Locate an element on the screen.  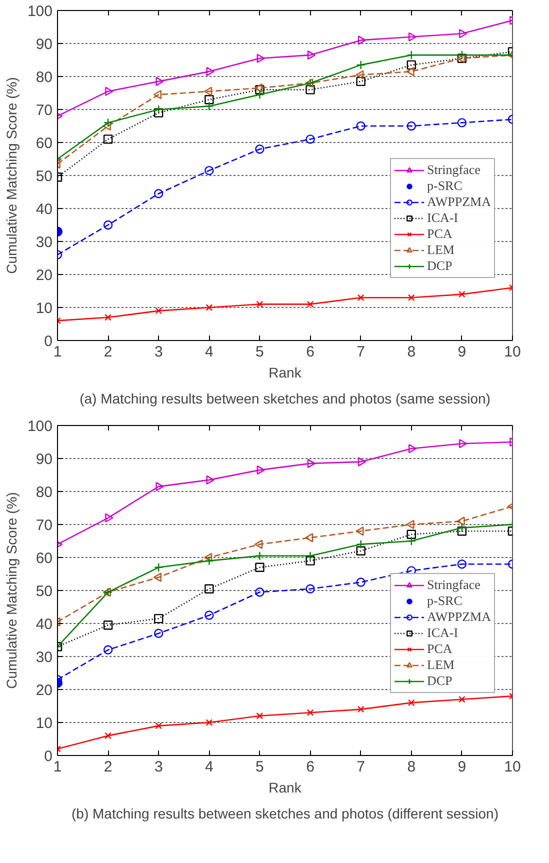
x-tick-label: 3 is located at coordinates (158, 767).